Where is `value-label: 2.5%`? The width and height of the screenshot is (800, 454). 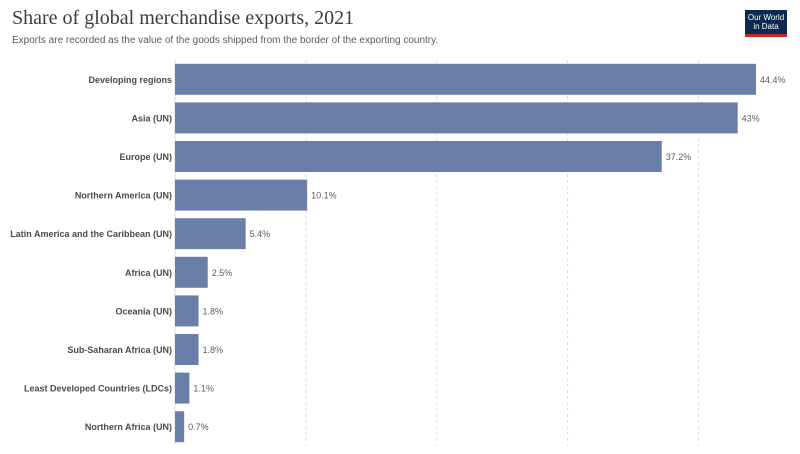
value-label: 2.5% is located at coordinates (222, 273).